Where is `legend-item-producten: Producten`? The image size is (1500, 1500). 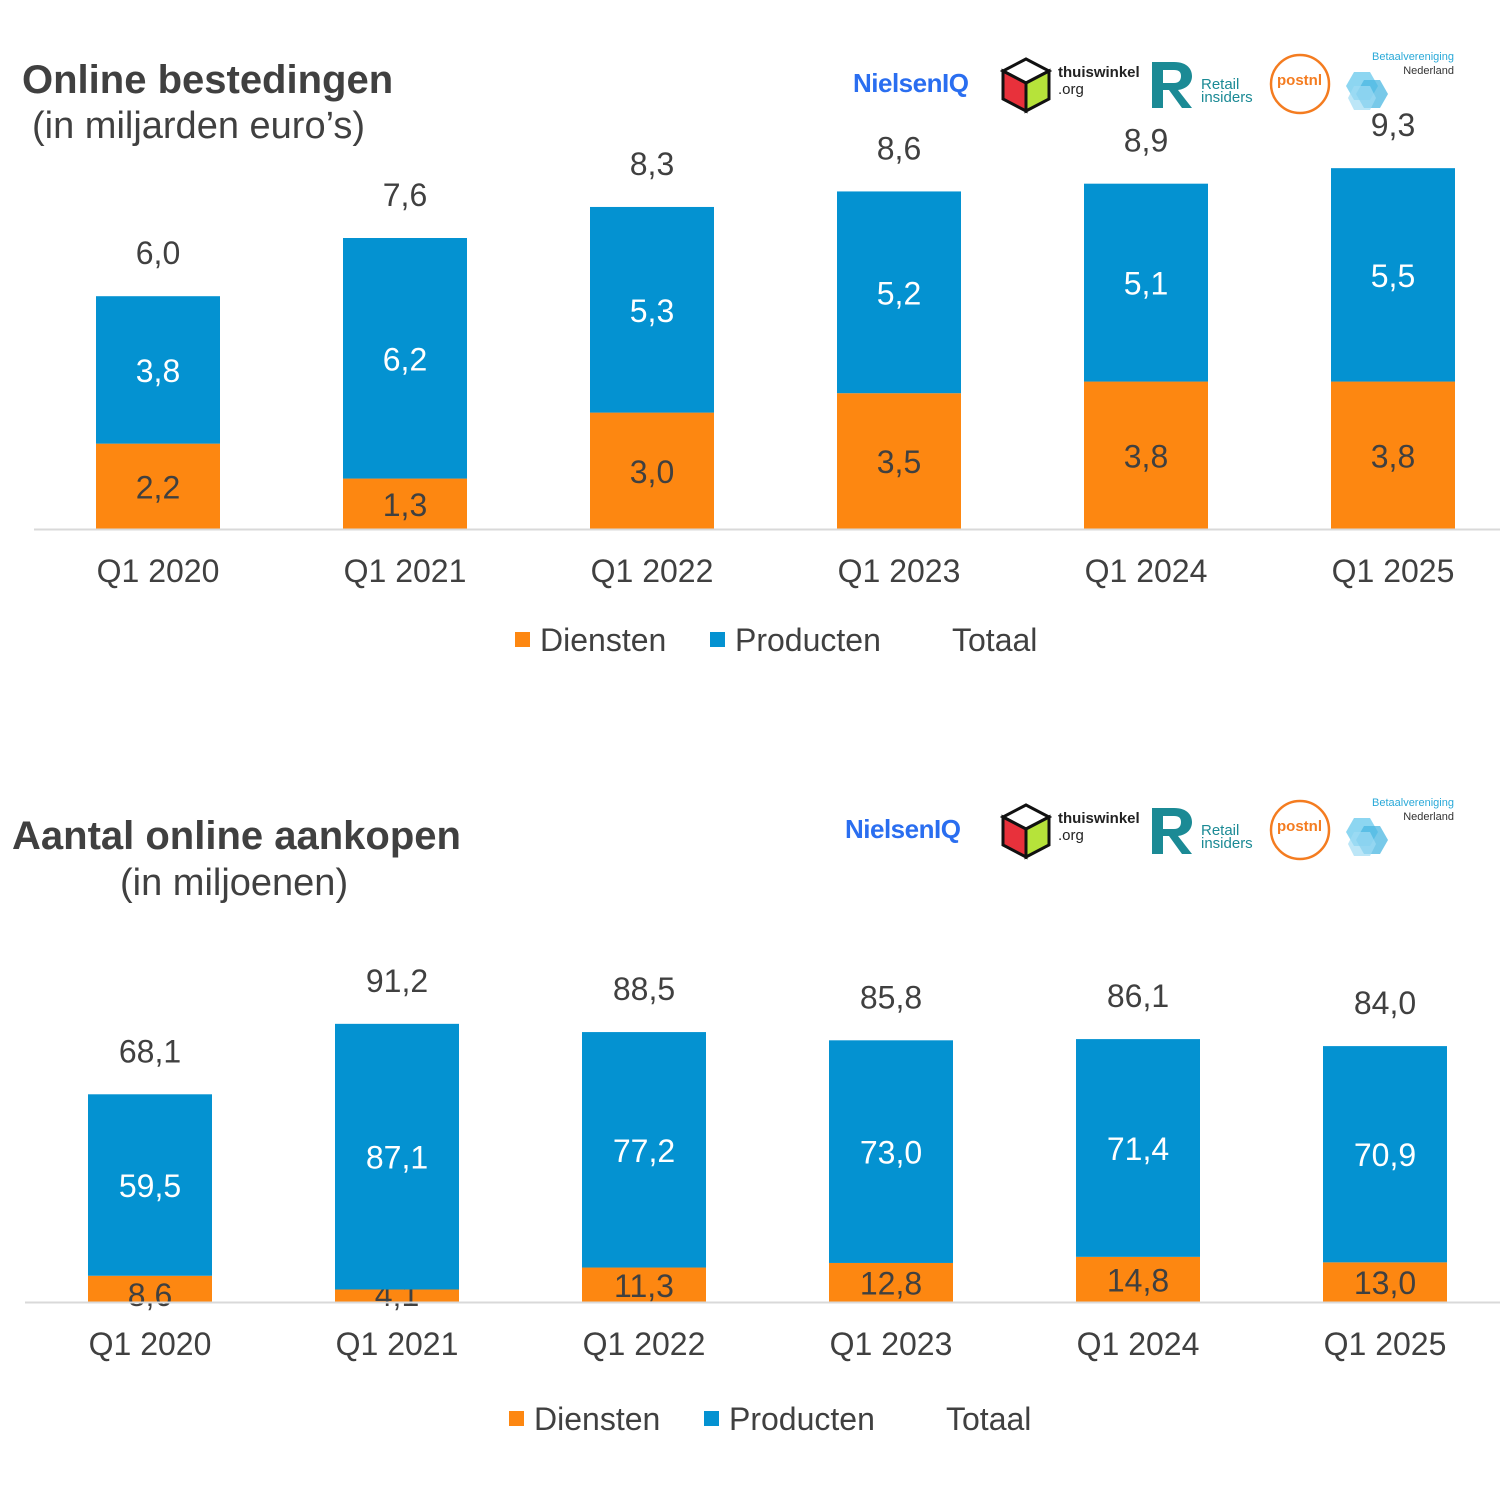 legend-item-producten: Producten is located at coordinates (789, 1419).